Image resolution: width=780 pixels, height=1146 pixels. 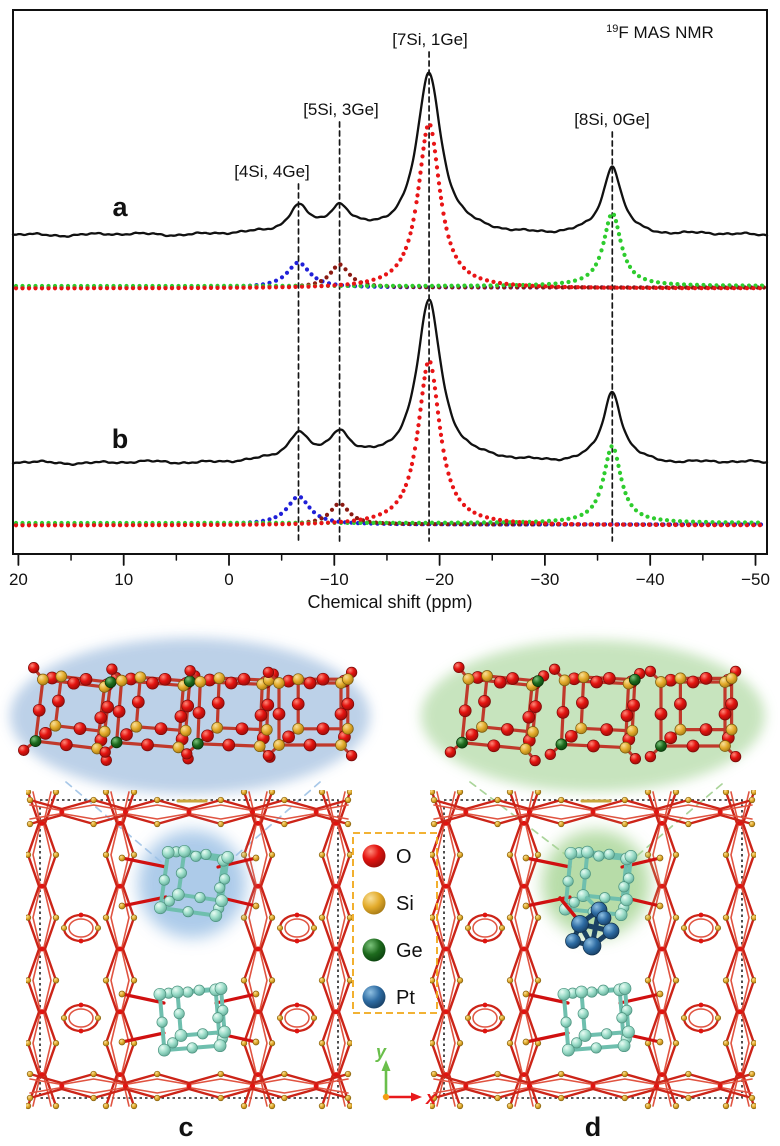 What do you see at coordinates (123, 579) in the screenshot?
I see `x-tick-label: 10` at bounding box center [123, 579].